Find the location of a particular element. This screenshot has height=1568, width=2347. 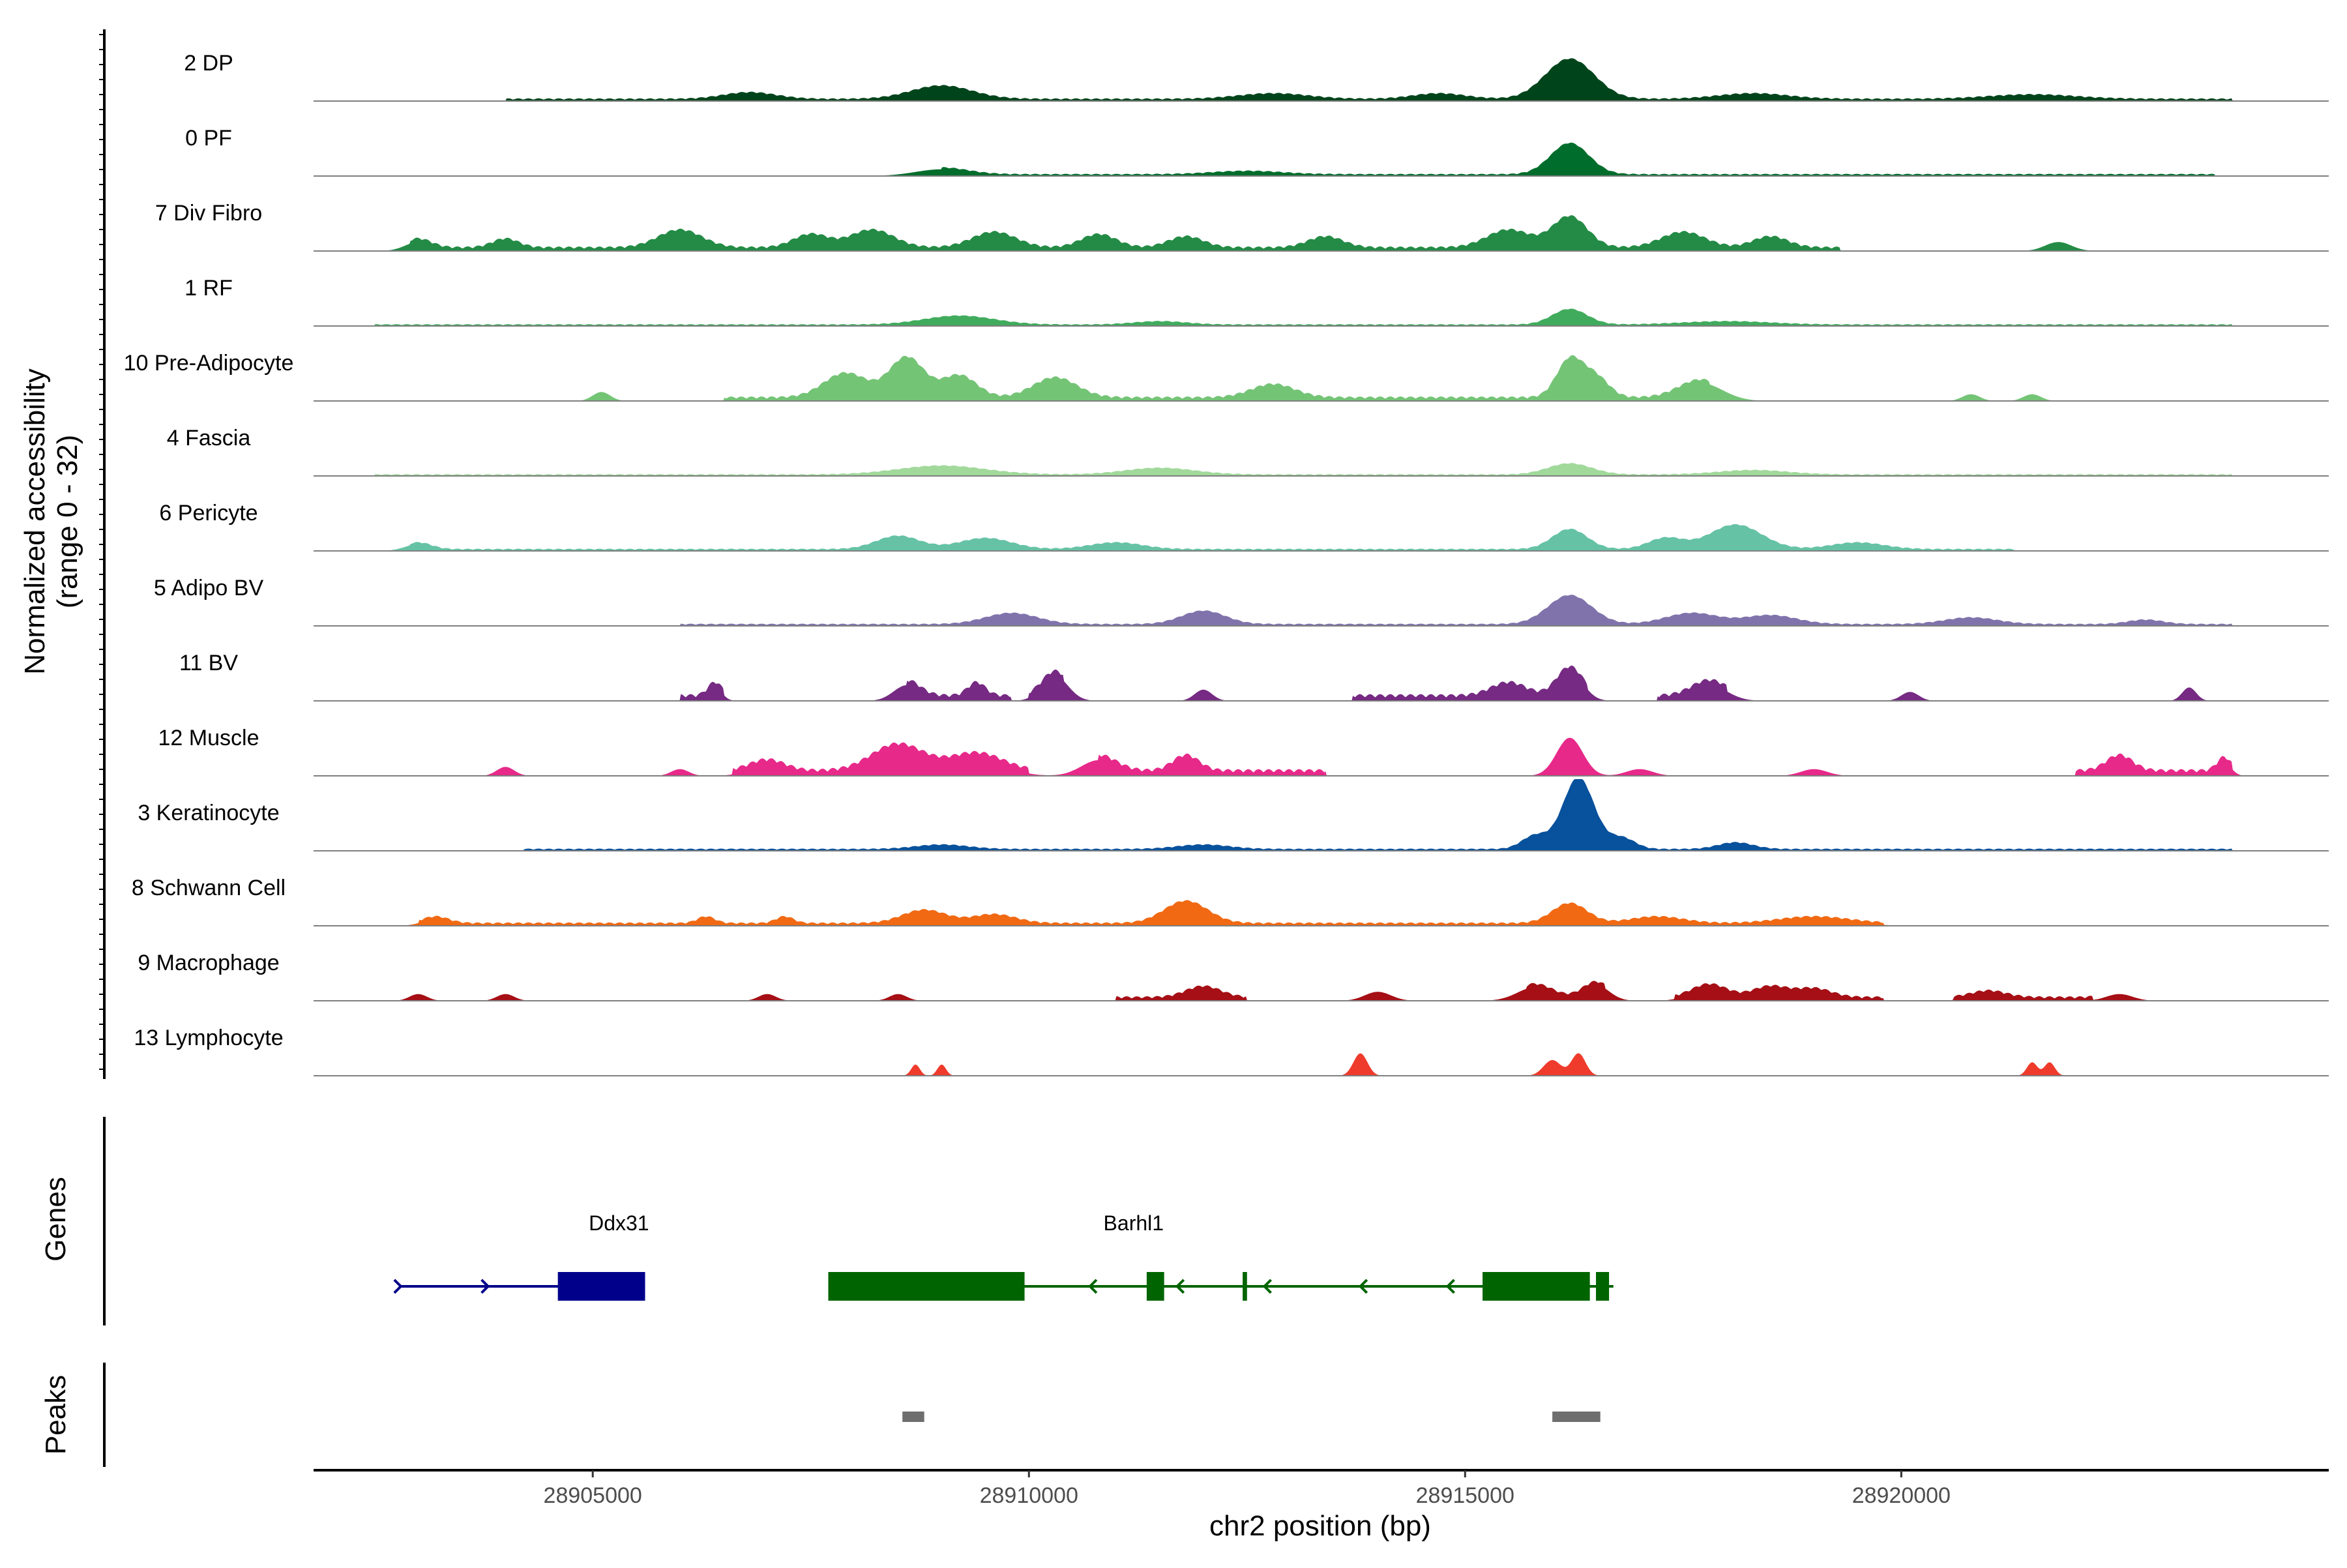

track-1: 2 DP is located at coordinates (1256, 77).